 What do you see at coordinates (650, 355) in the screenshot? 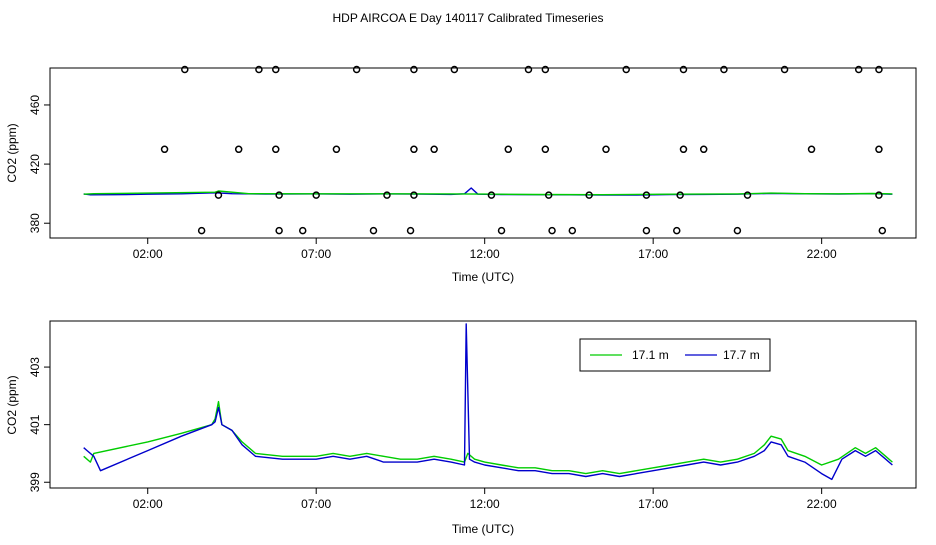
I see `legend-label-17-1m: 17.1 m` at bounding box center [650, 355].